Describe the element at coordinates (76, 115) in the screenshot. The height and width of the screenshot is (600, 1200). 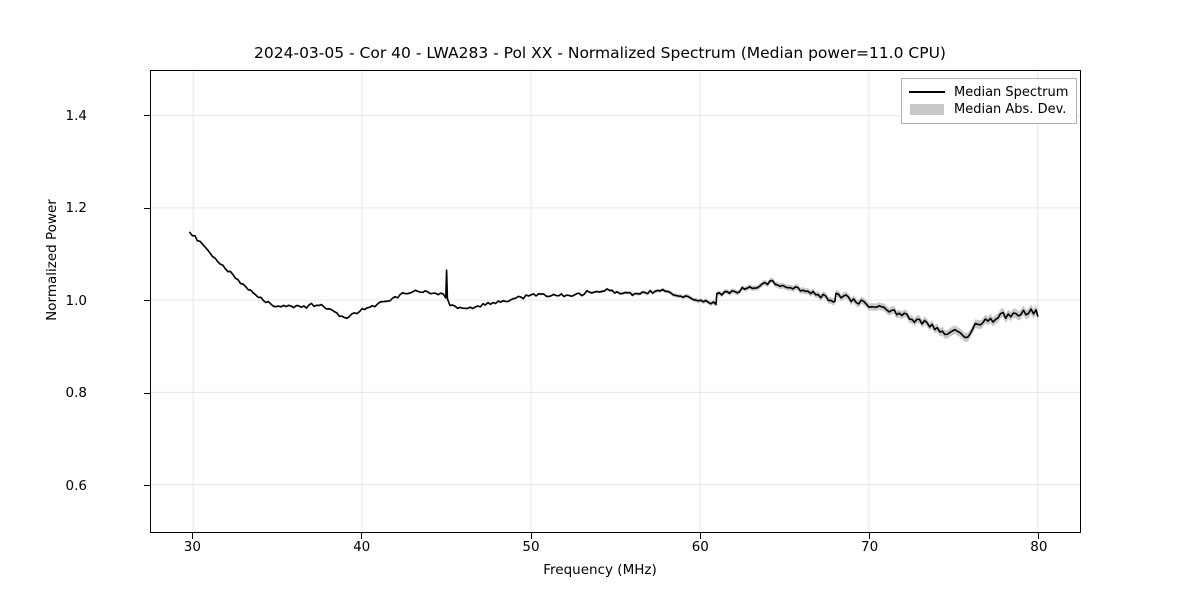
I see `y-tick-label-4: 1.4` at that location.